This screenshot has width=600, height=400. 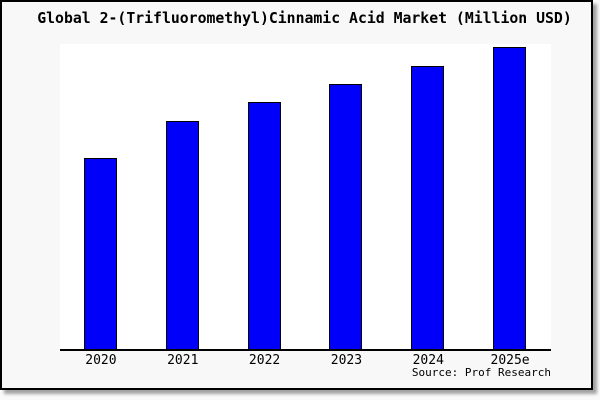 What do you see at coordinates (510, 198) in the screenshot?
I see `bar-2025e` at bounding box center [510, 198].